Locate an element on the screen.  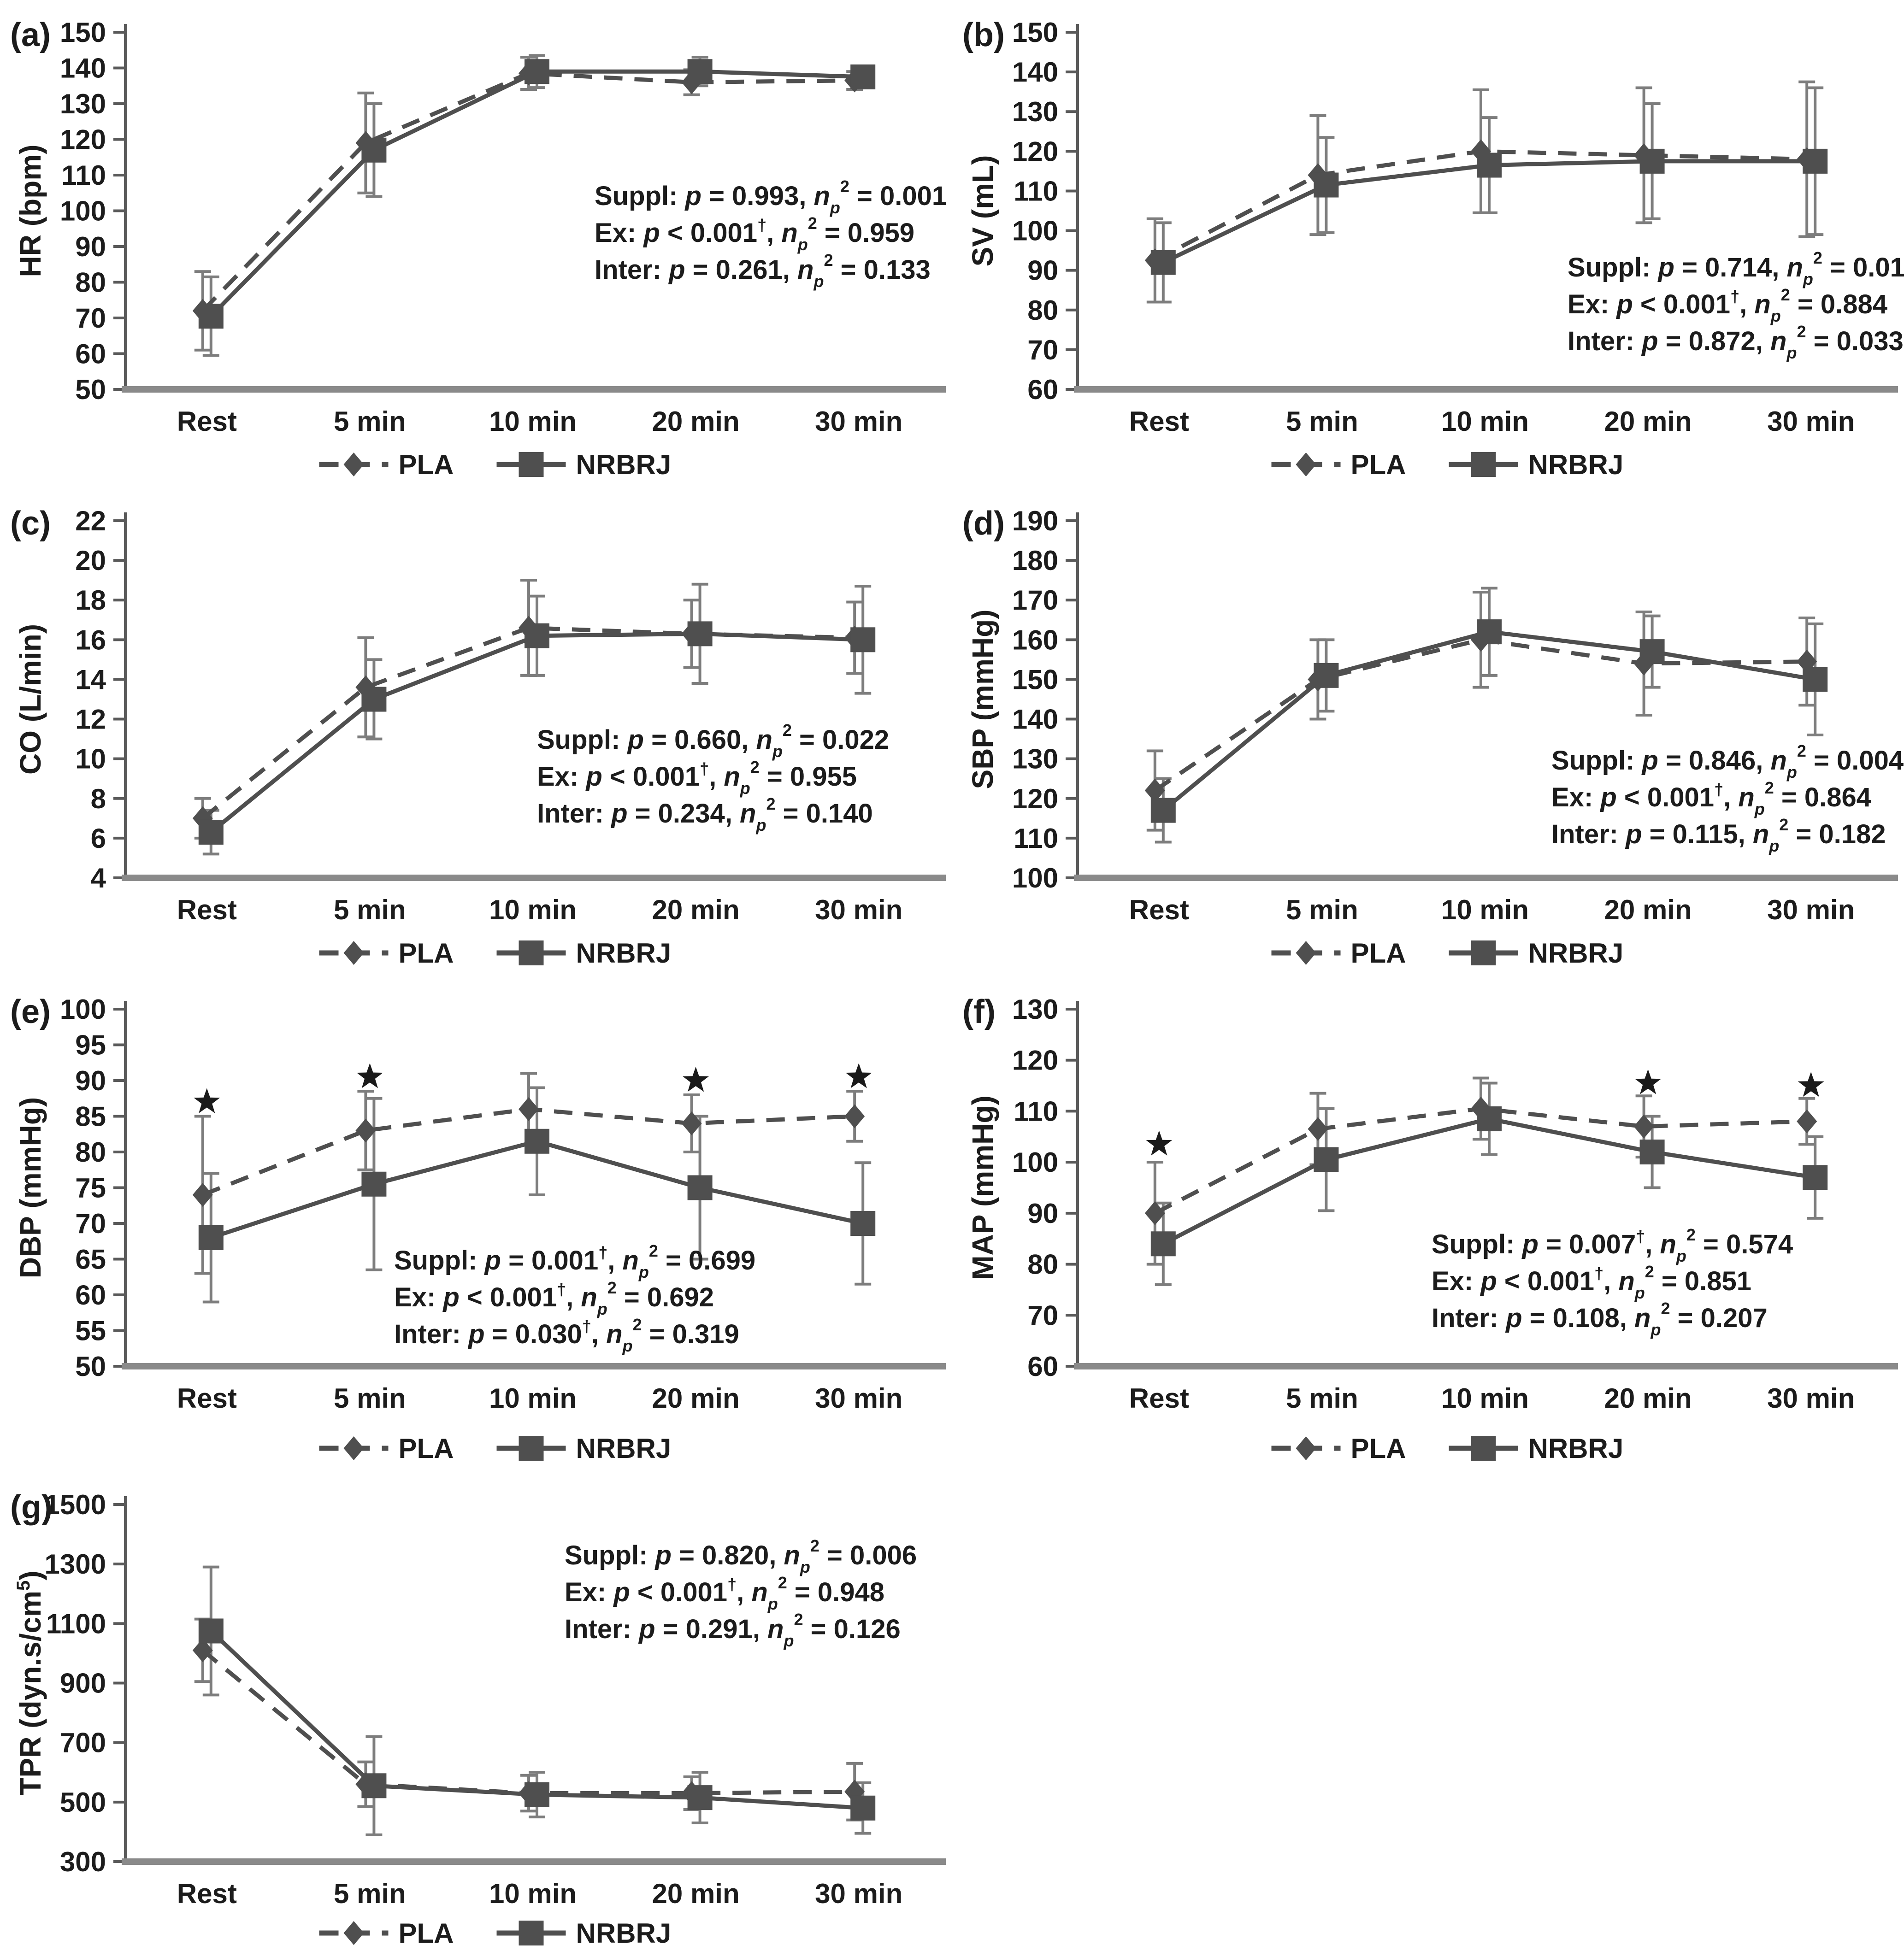
panel-e-ytick-75: 75 is located at coordinates (91, 1189).